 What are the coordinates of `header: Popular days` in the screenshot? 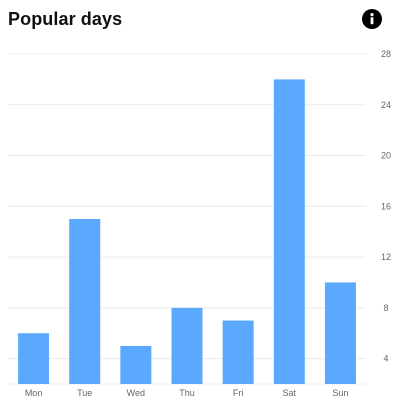 It's located at (196, 20).